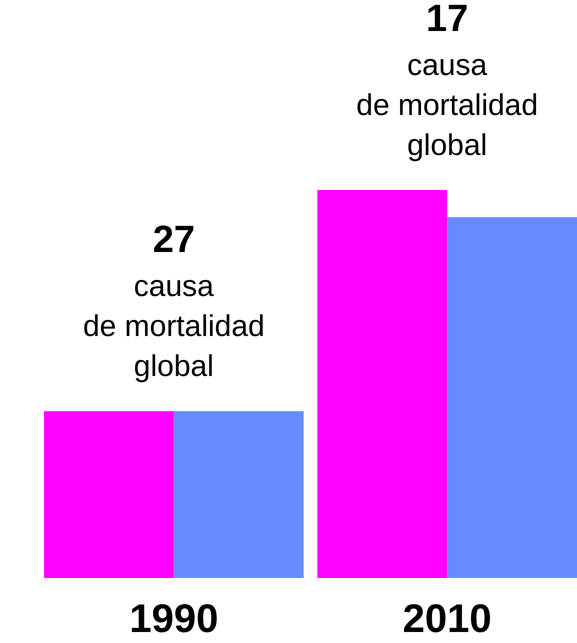 This screenshot has height=643, width=577. Describe the element at coordinates (447, 81) in the screenshot. I see `text: 17 causa de mortalidad global` at that location.